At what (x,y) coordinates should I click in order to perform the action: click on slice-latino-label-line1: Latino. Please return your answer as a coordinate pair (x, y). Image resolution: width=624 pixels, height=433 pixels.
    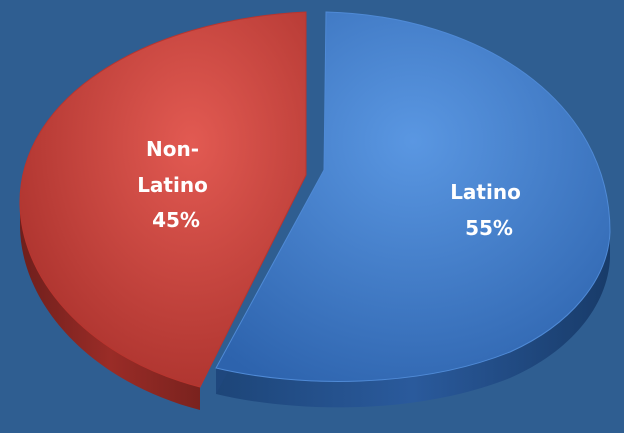
    Looking at the image, I should click on (485, 192).